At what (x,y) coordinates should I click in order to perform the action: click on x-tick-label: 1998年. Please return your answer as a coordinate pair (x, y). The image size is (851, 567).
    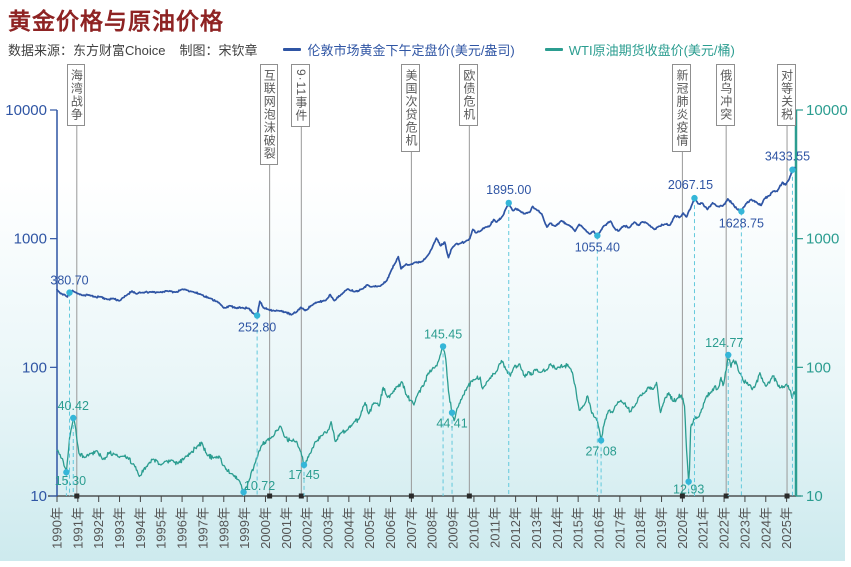
    Looking at the image, I should click on (223, 528).